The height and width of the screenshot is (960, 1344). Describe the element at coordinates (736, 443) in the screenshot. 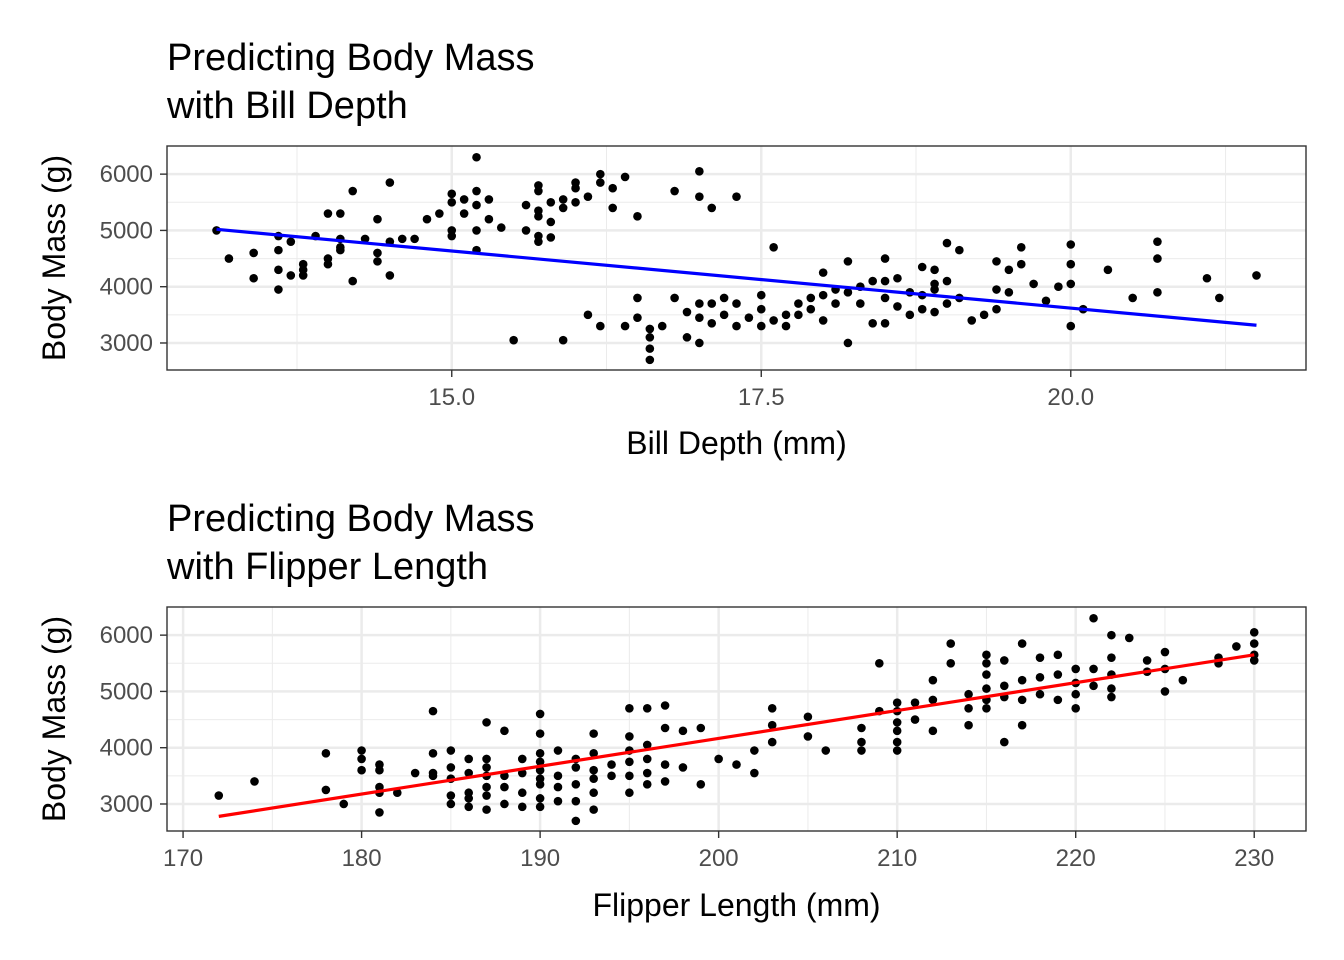

I see `x-axis-title: Bill Depth (mm)` at that location.